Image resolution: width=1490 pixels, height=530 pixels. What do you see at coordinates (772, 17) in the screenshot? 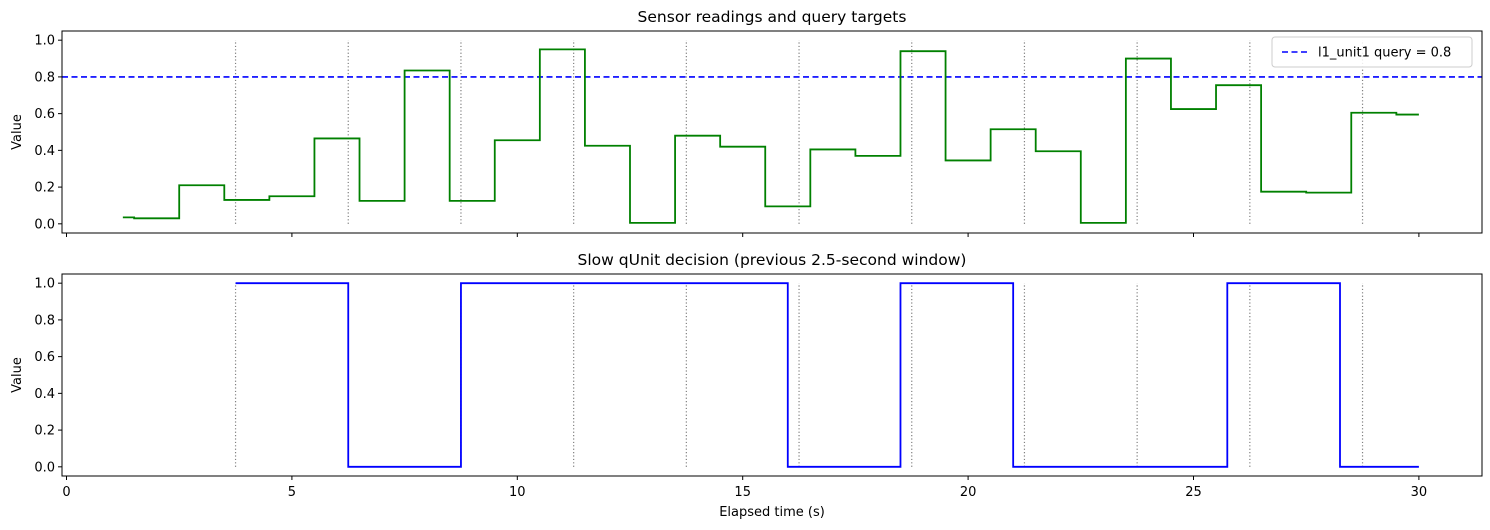
I see `sensor-plot-title: Sensor readings and query targets` at bounding box center [772, 17].